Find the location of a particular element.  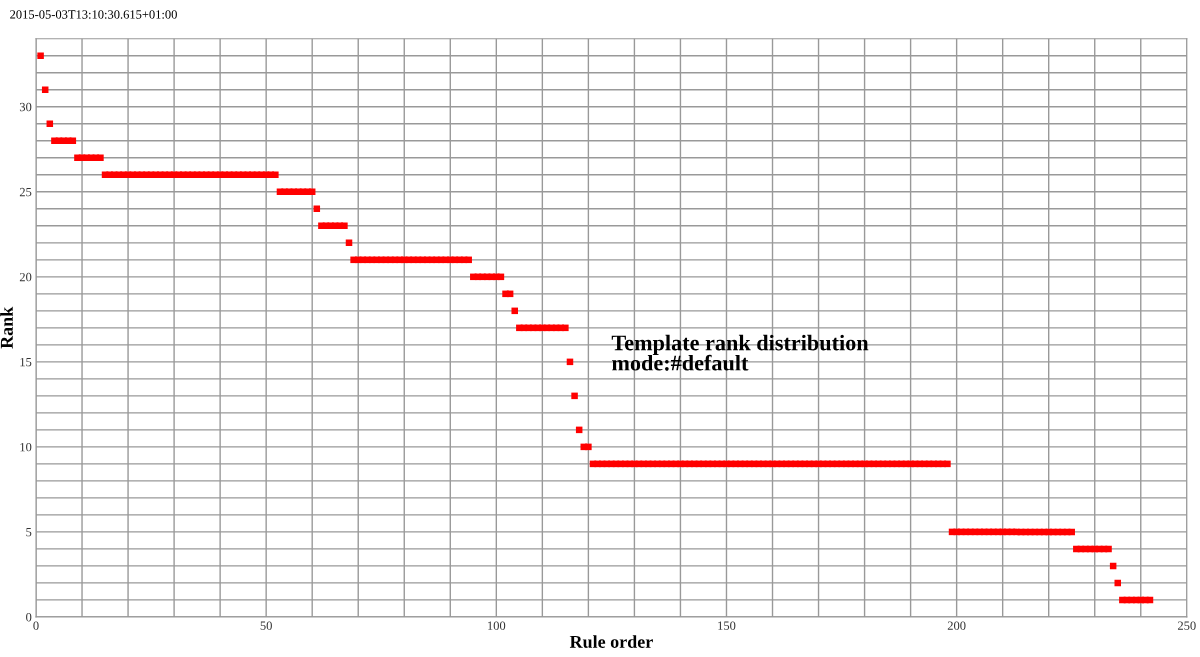

y-axis-title: Rank is located at coordinates (6, 327).